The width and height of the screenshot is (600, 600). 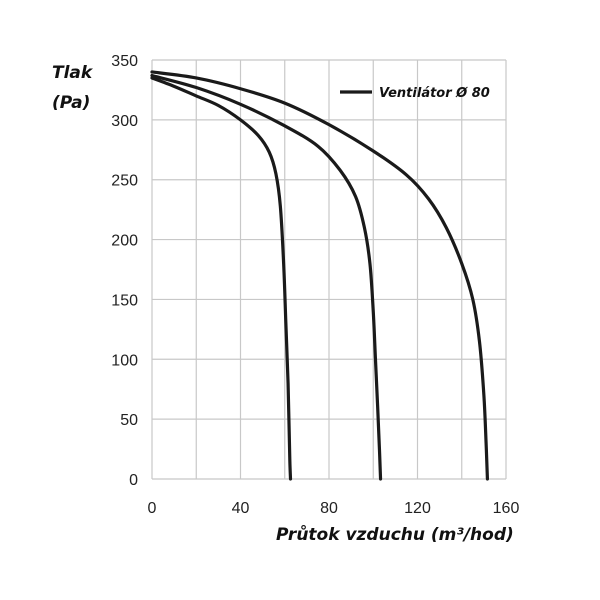 What do you see at coordinates (133, 480) in the screenshot?
I see `y-tick-label: 0` at bounding box center [133, 480].